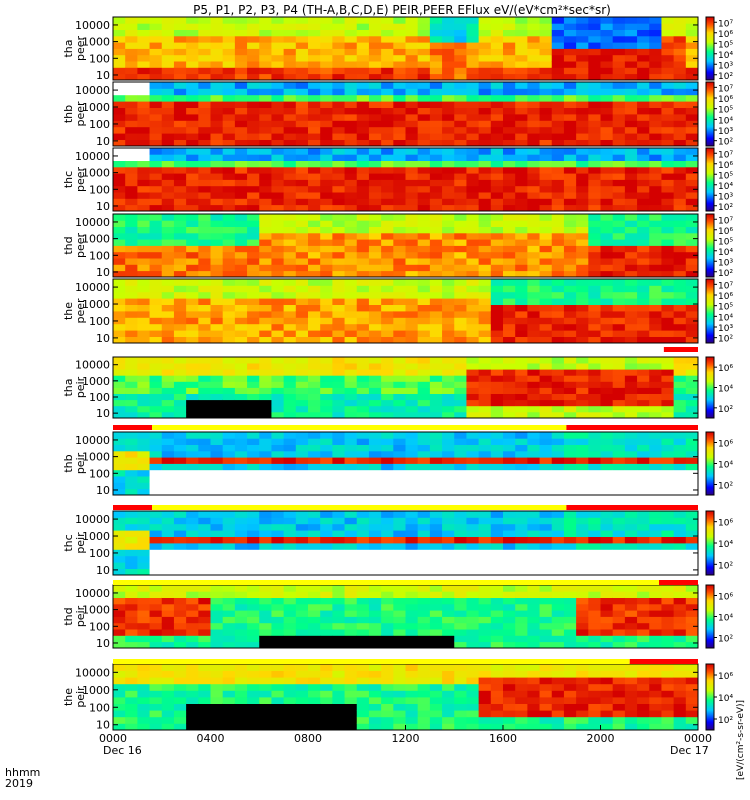 The width and height of the screenshot is (750, 800). Describe the element at coordinates (725, 132) in the screenshot. I see `colorbar-tick-label: 10³` at that location.